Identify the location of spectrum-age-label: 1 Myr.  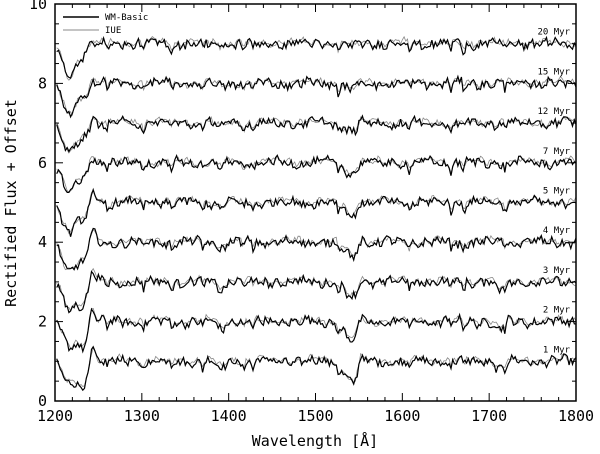
(557, 350).